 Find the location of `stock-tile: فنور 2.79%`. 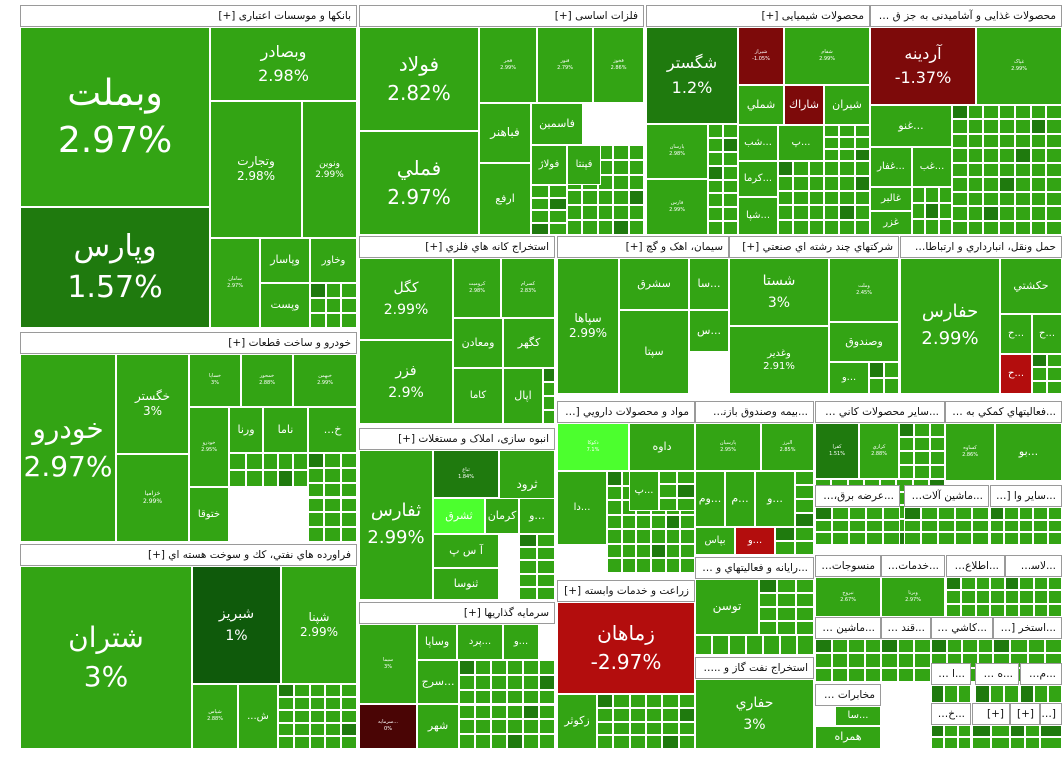

stock-tile: فنور 2.79% is located at coordinates (565, 65).